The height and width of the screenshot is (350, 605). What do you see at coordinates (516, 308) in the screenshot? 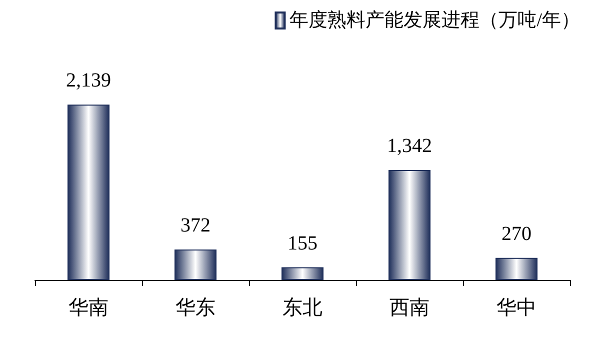
I see `x-tick-label: 华中` at bounding box center [516, 308].